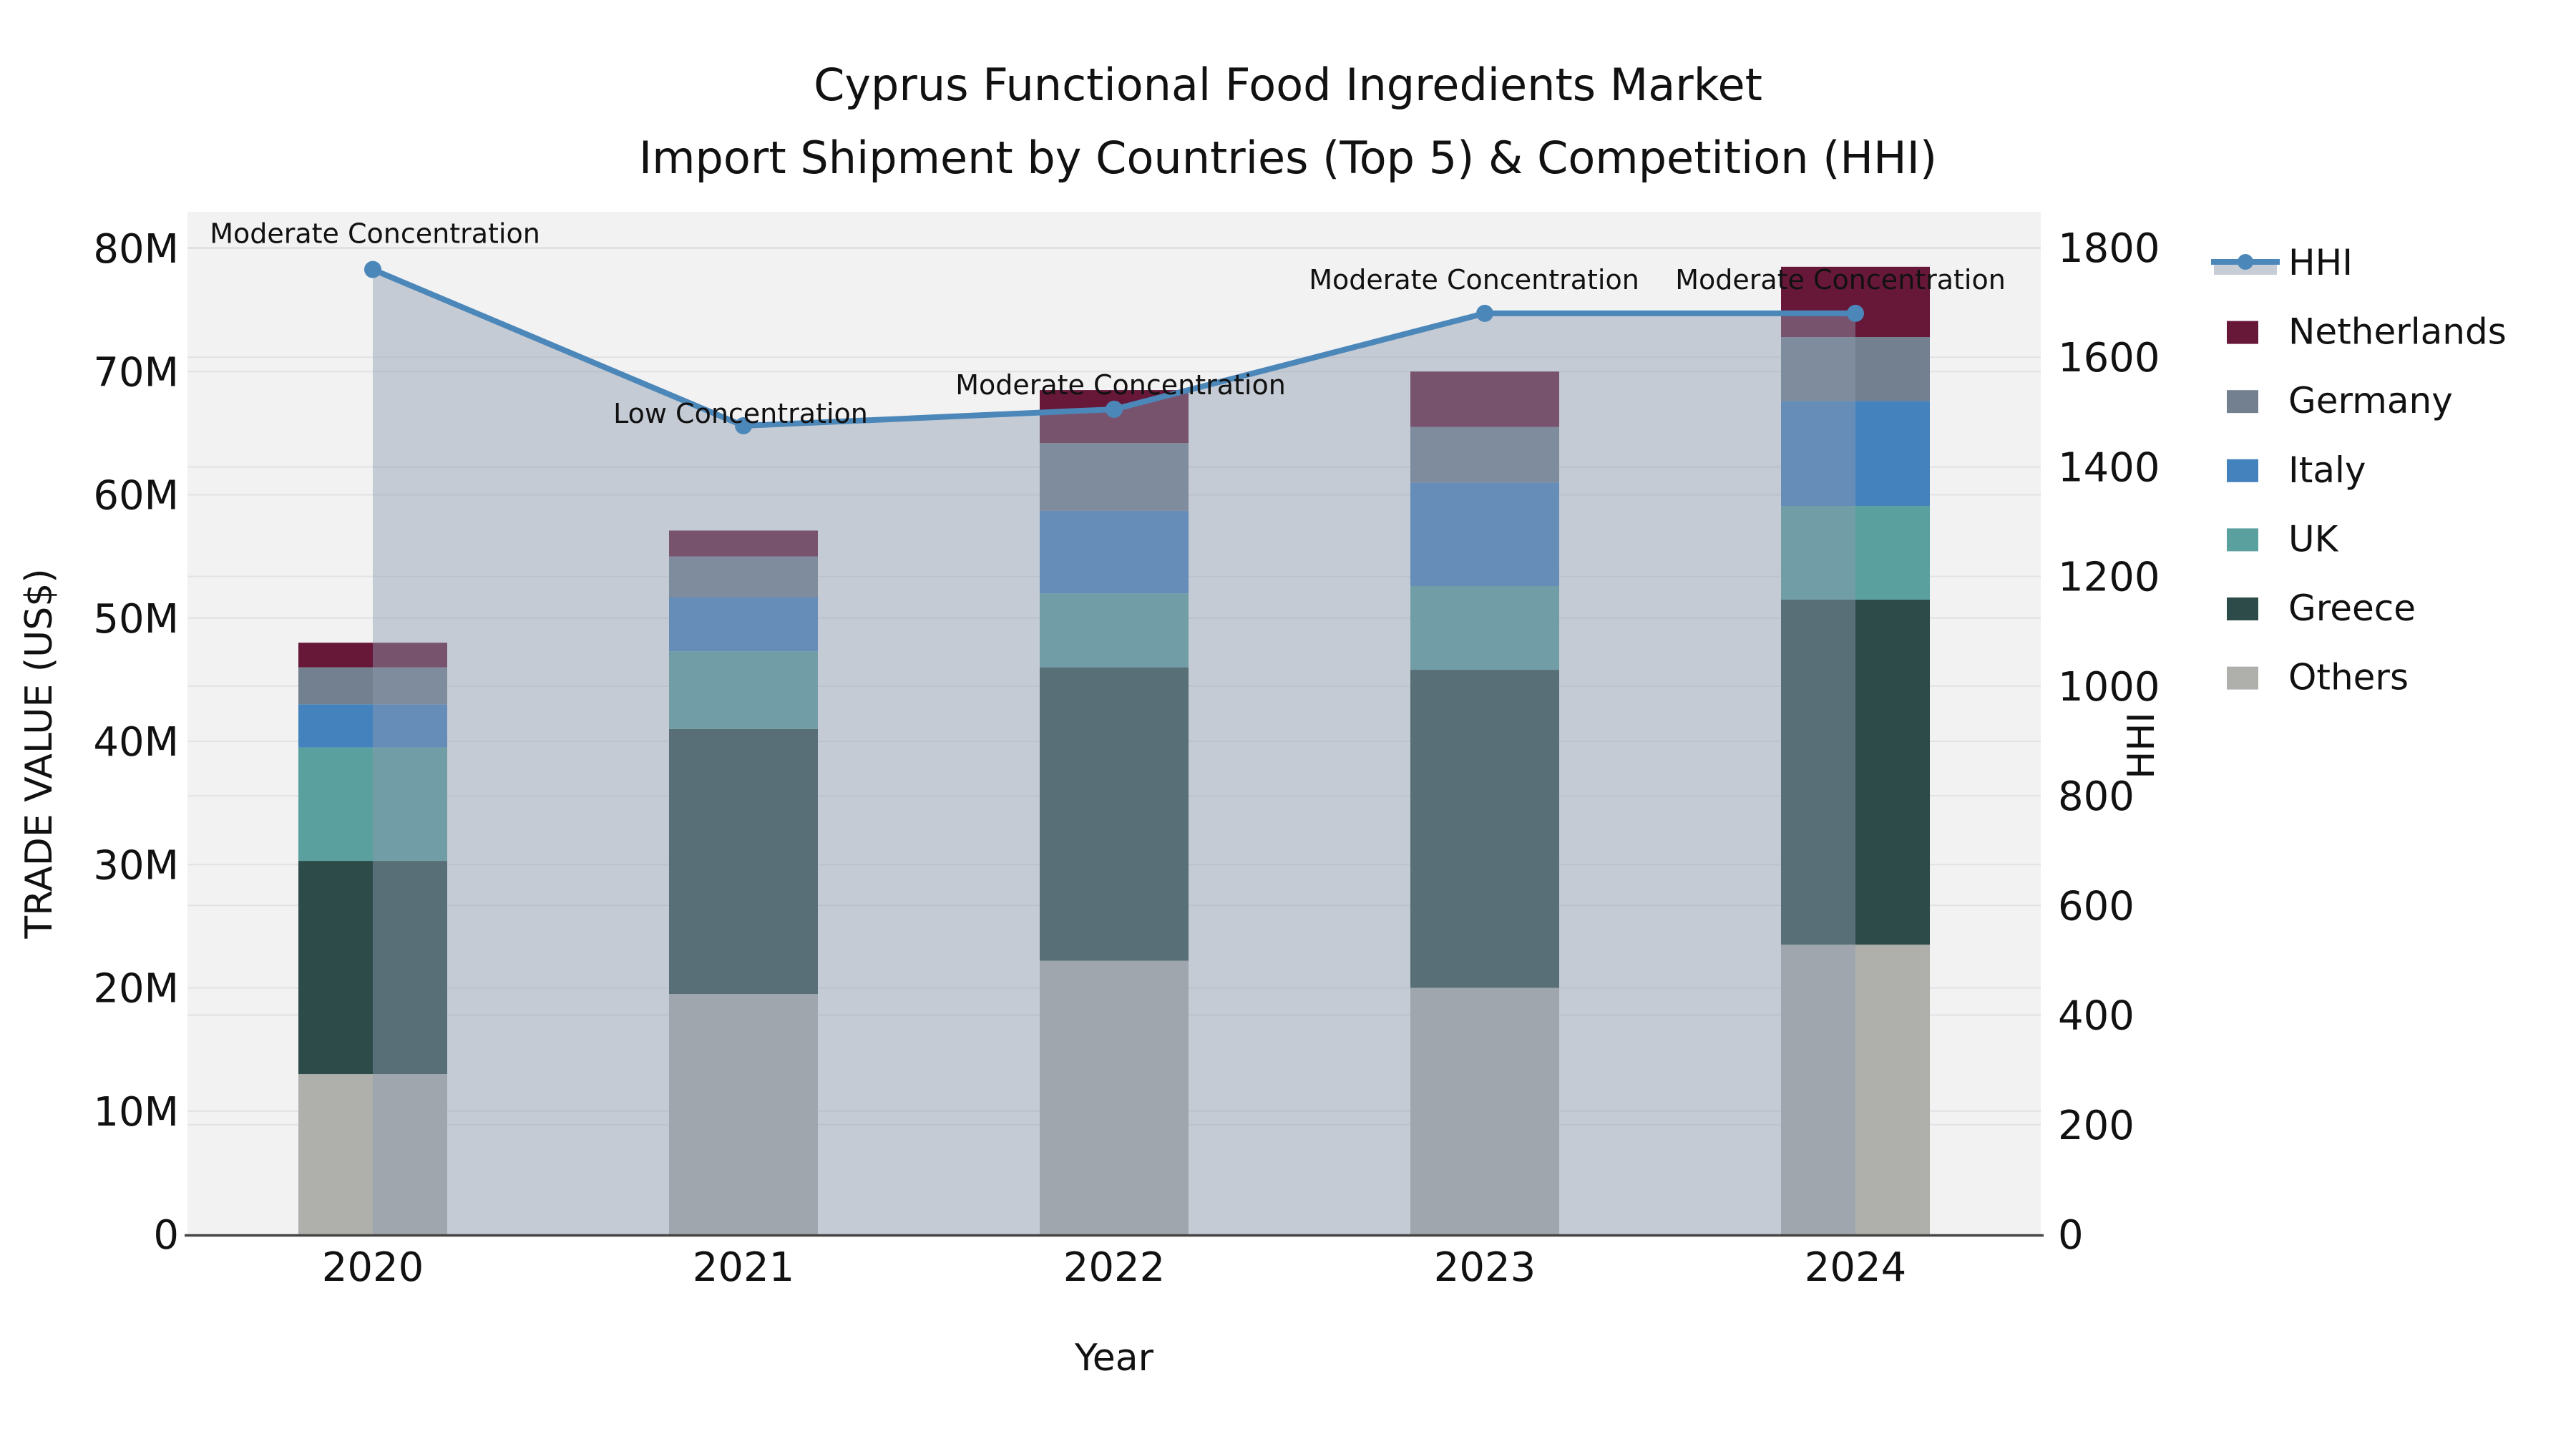  I want to click on bar-segment-netherlands-2021, so click(743, 543).